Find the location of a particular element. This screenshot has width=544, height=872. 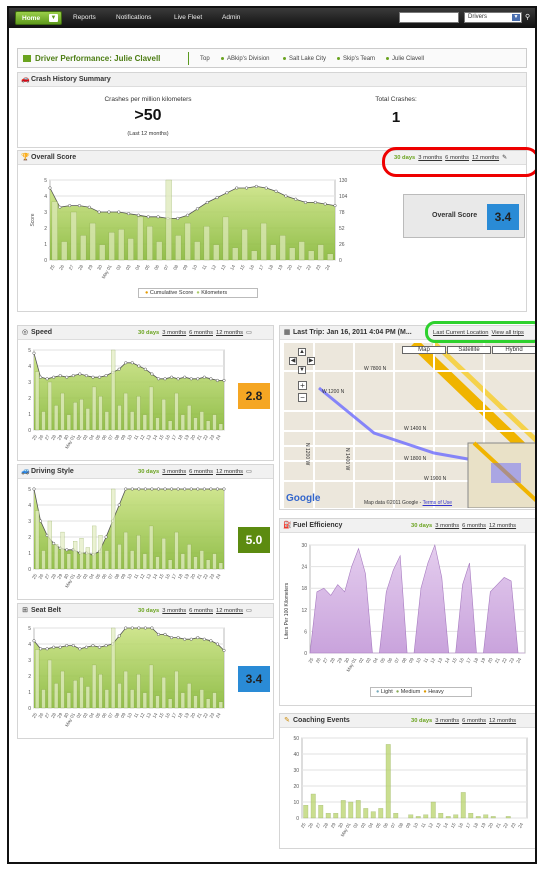

x-tick-label: 17 is located at coordinates (173, 437).